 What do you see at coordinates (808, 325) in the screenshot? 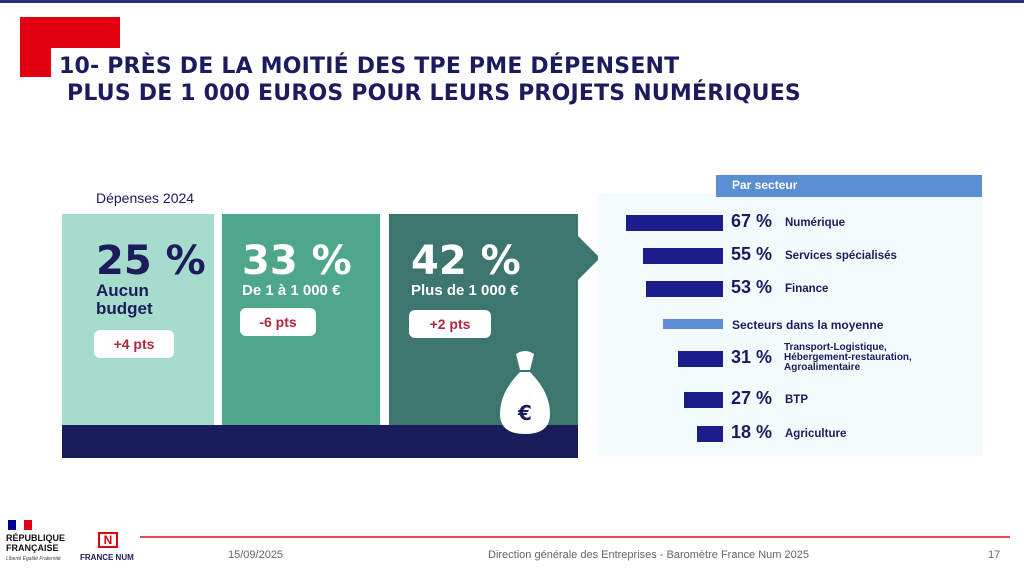
I see `average-reference-label: Secteurs dans la moyenne` at bounding box center [808, 325].